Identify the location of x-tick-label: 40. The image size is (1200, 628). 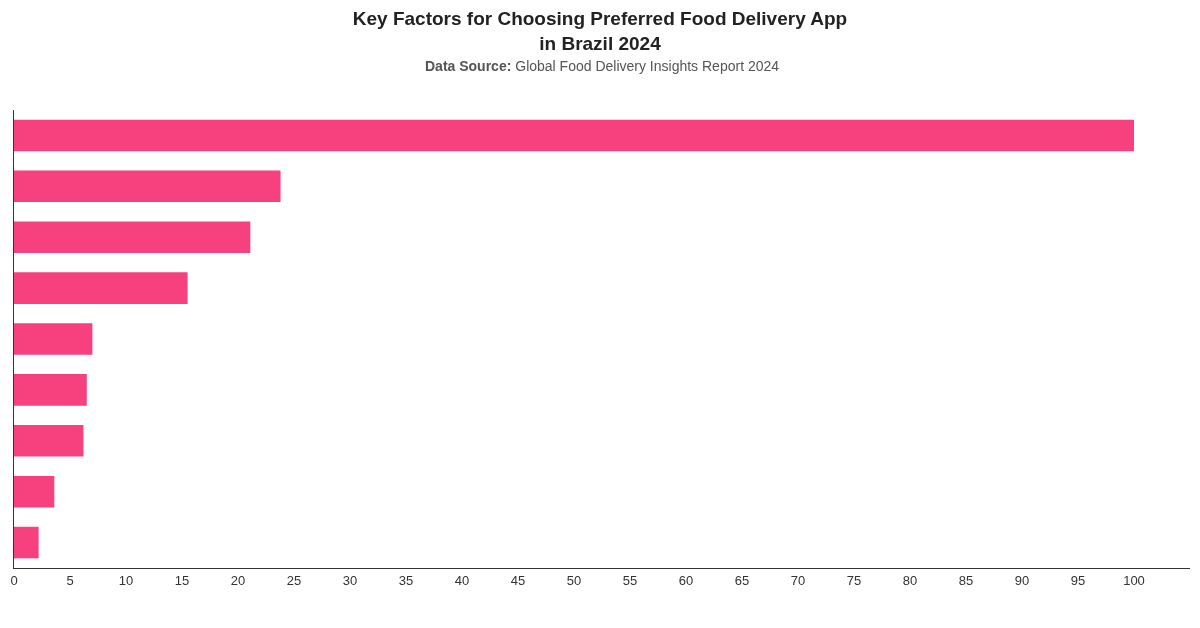
(462, 580).